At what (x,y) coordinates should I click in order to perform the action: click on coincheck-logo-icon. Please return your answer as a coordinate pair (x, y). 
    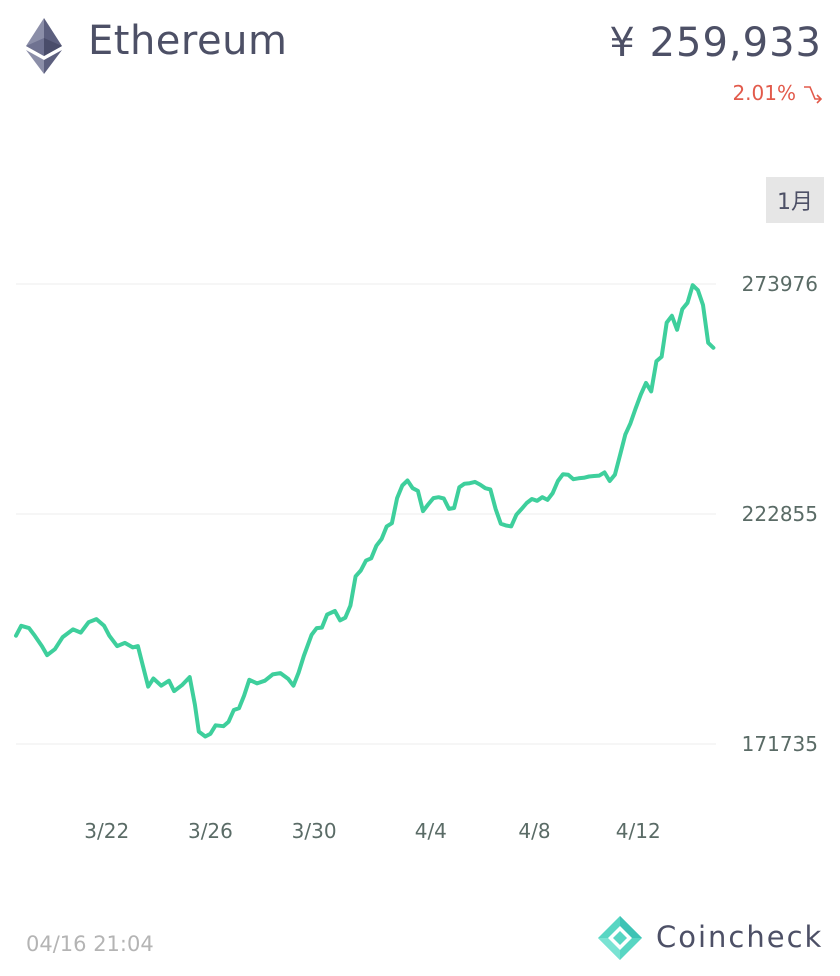
    Looking at the image, I should click on (620, 938).